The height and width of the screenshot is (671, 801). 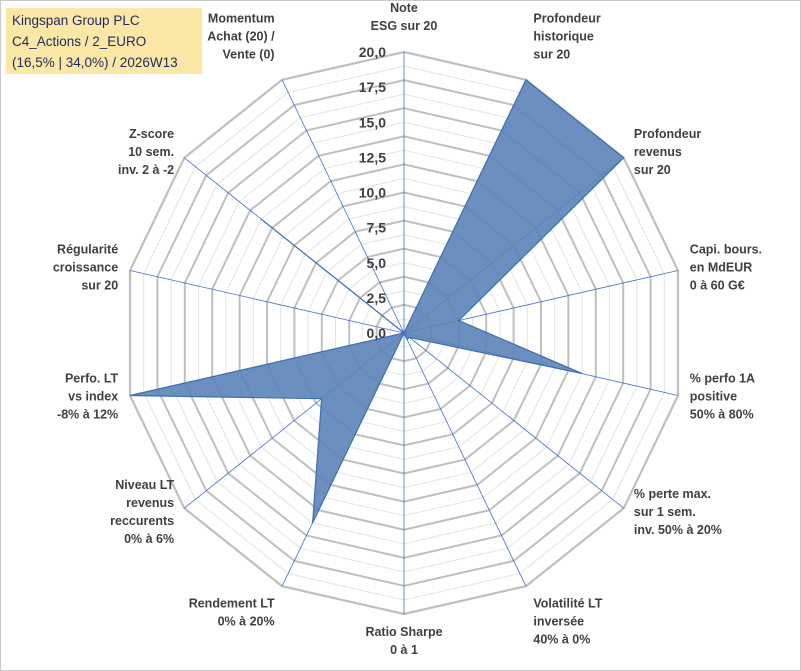 I want to click on axis-label-line: croissance, so click(x=85, y=268).